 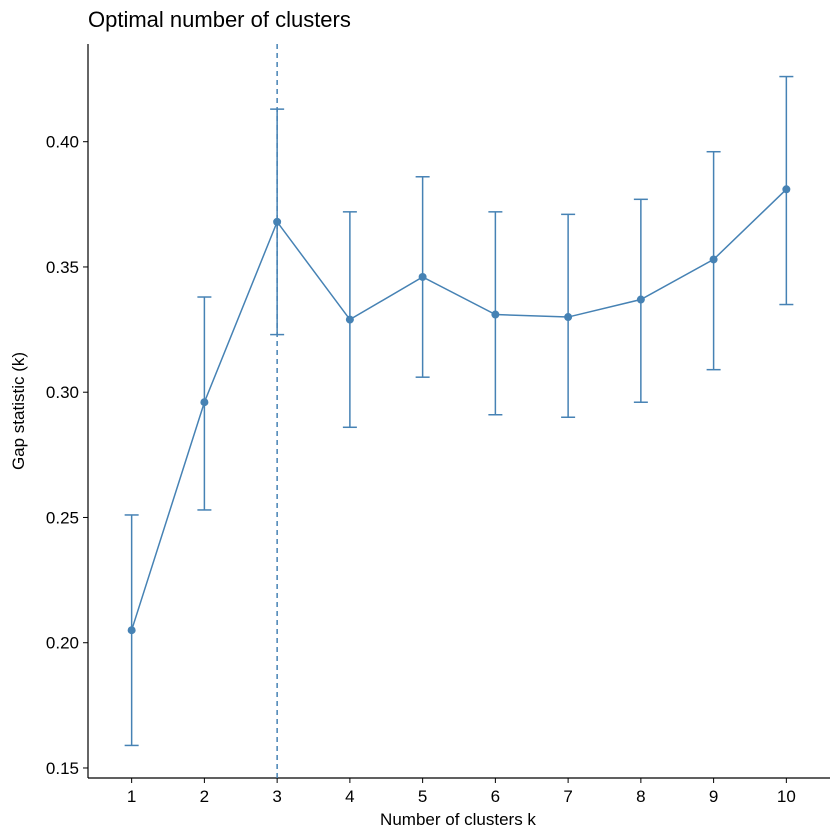 What do you see at coordinates (713, 796) in the screenshot?
I see `x-tick-label: 9` at bounding box center [713, 796].